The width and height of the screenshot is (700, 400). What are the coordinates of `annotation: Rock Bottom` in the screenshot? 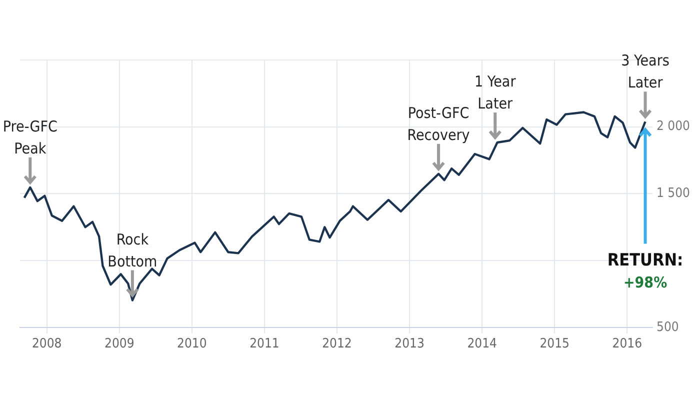 It's located at (133, 250).